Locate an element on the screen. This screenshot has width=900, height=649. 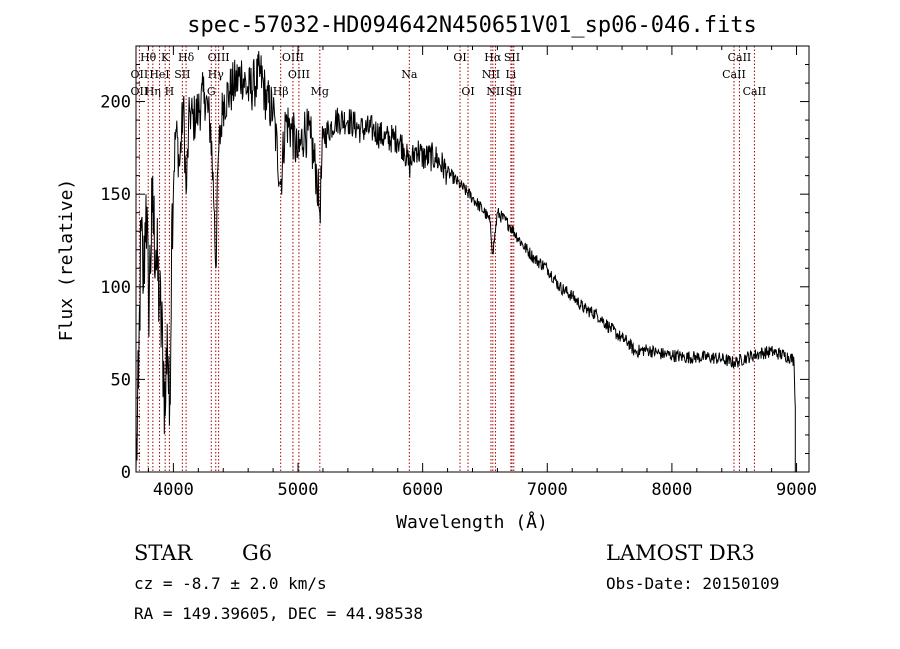
y-tick-label-2: 100 is located at coordinates (115, 288).